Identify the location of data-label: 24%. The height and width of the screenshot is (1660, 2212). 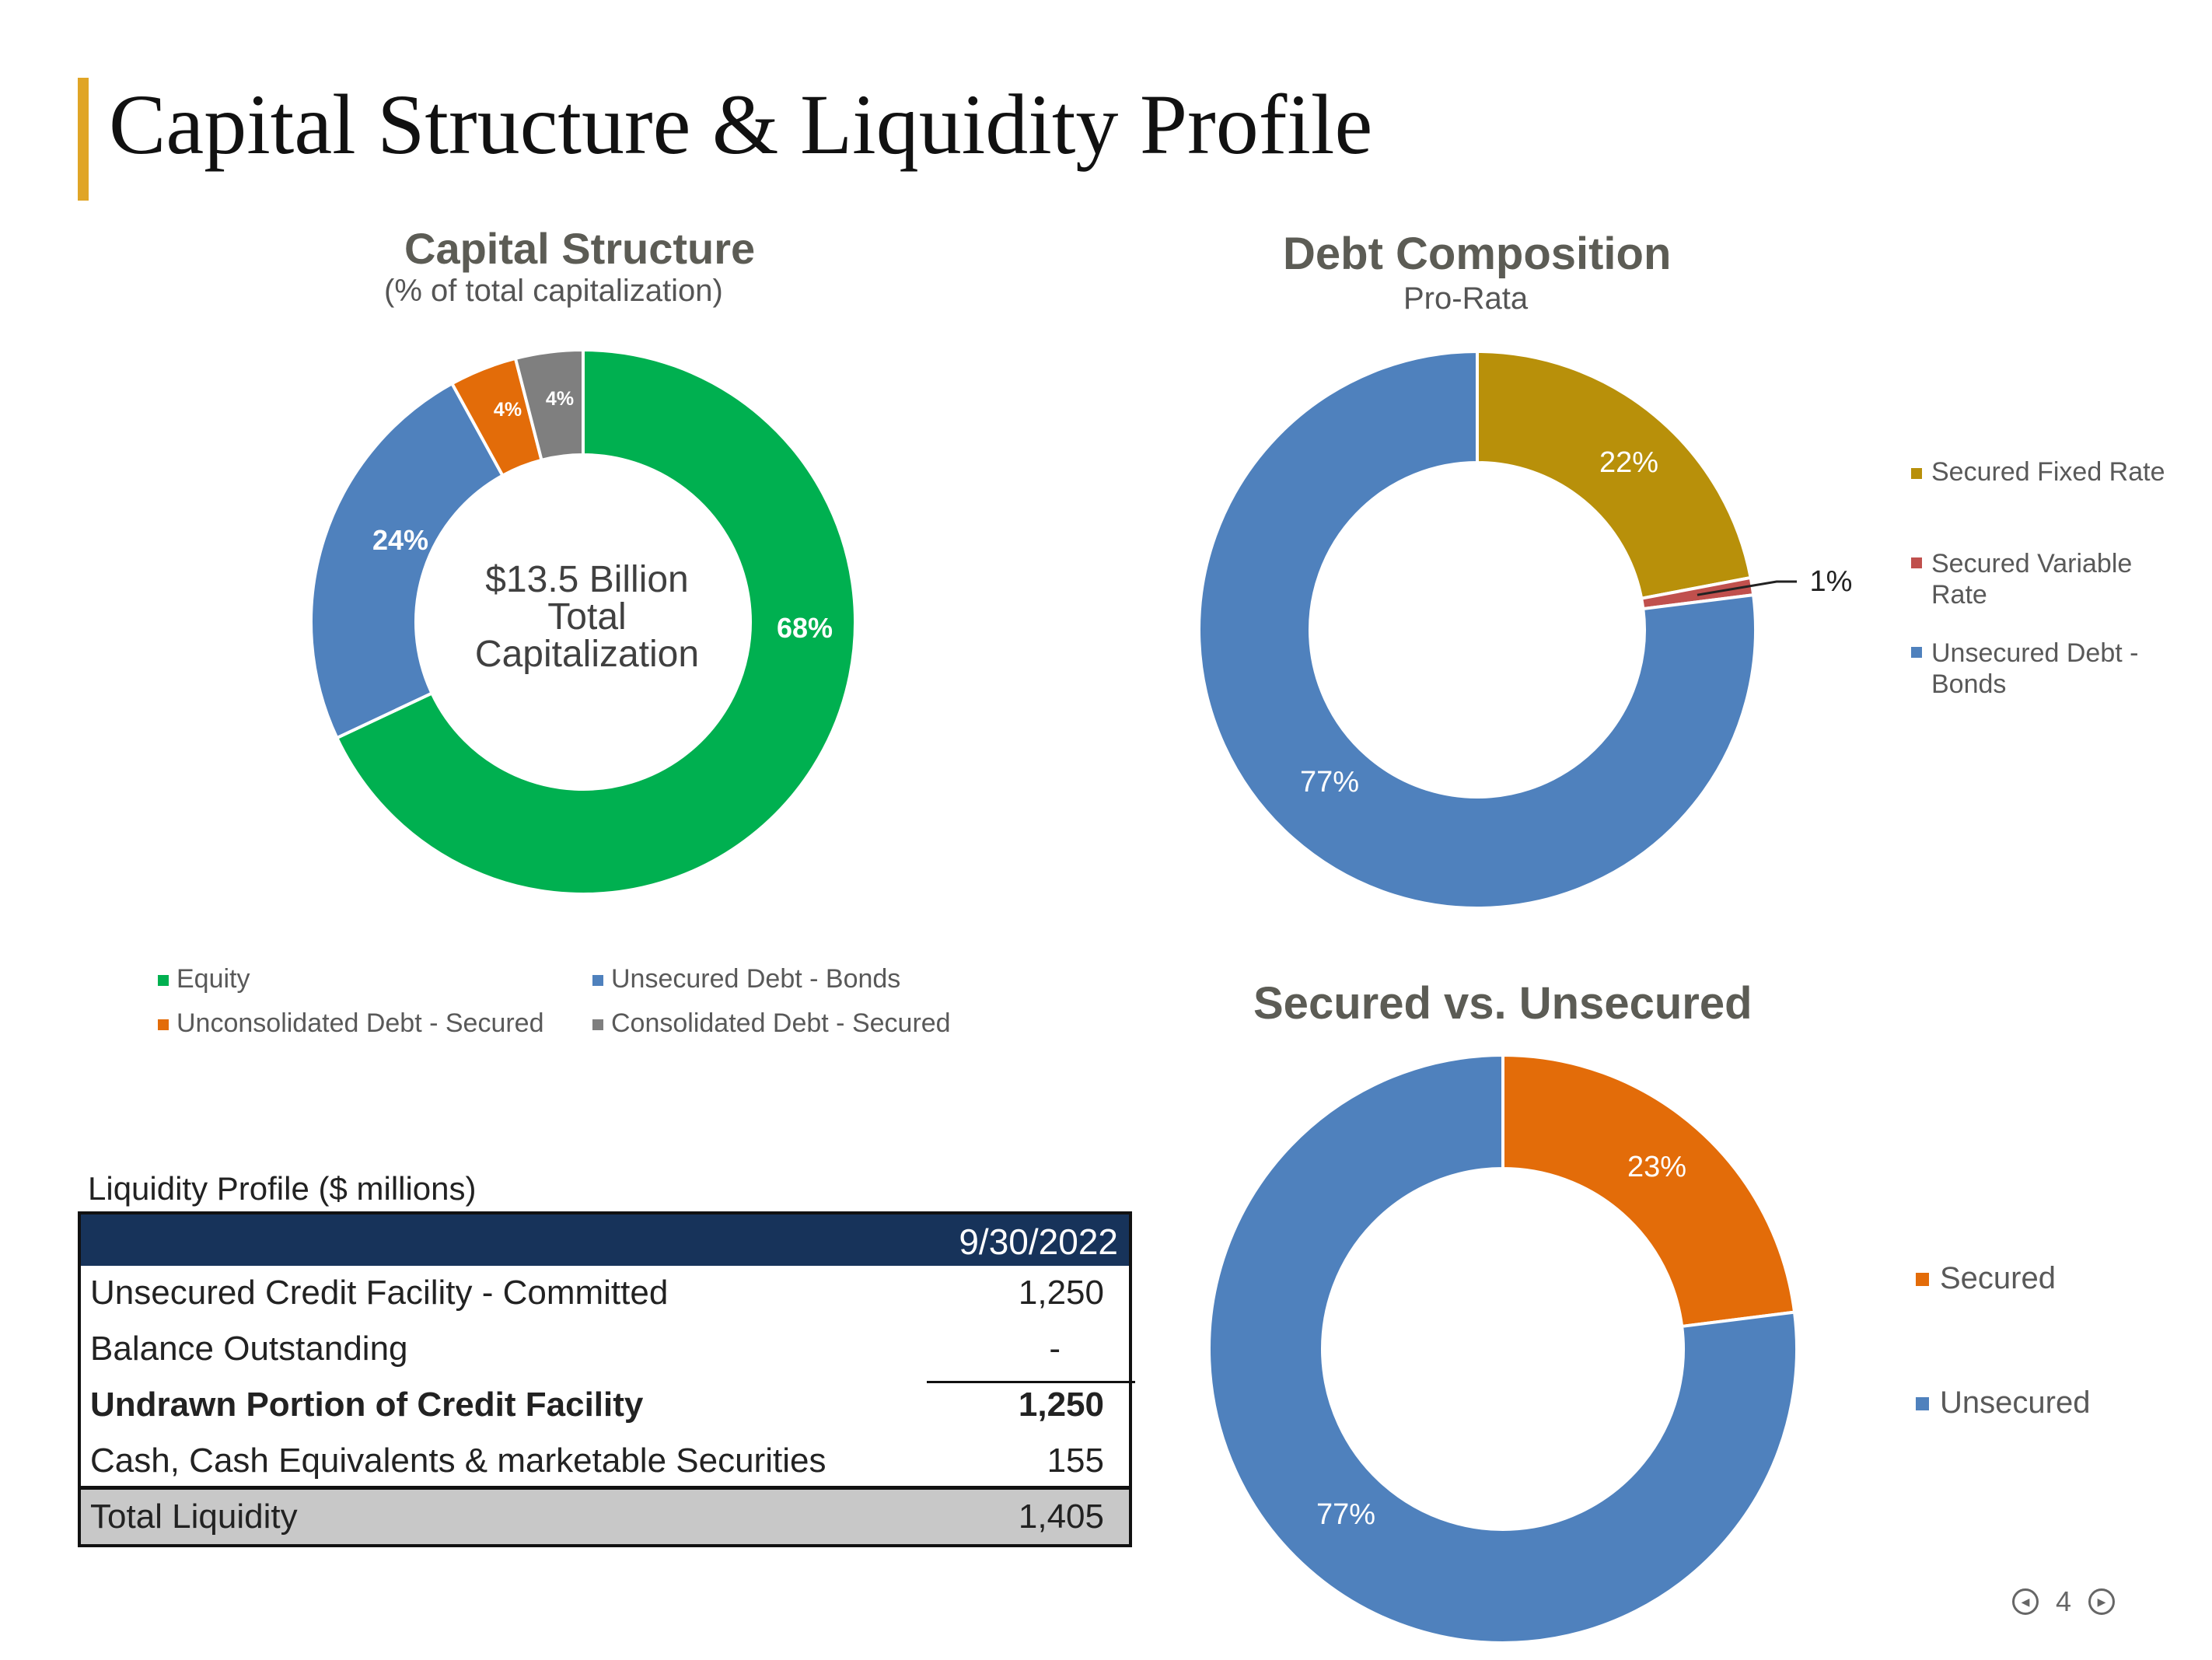
(400, 540).